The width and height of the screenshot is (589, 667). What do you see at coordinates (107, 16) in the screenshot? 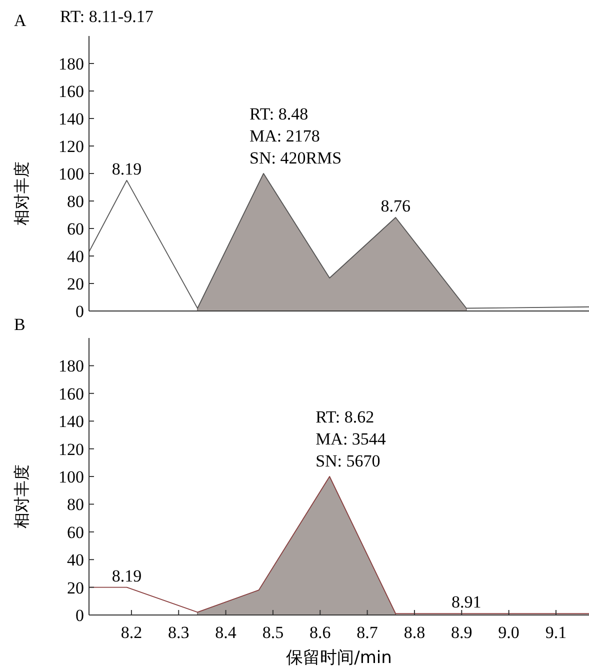
I see `chart-subtitle: RT: 8.11-9.17` at bounding box center [107, 16].